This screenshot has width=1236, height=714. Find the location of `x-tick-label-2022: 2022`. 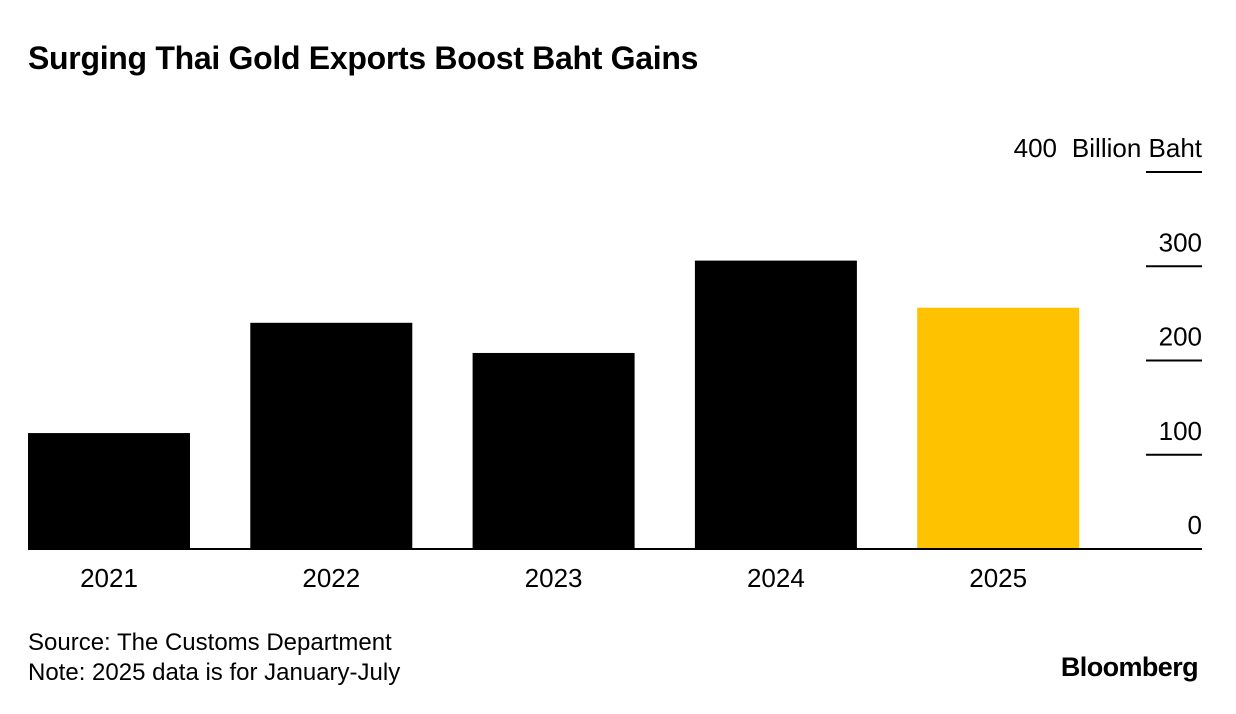

x-tick-label-2022: 2022 is located at coordinates (331, 578).